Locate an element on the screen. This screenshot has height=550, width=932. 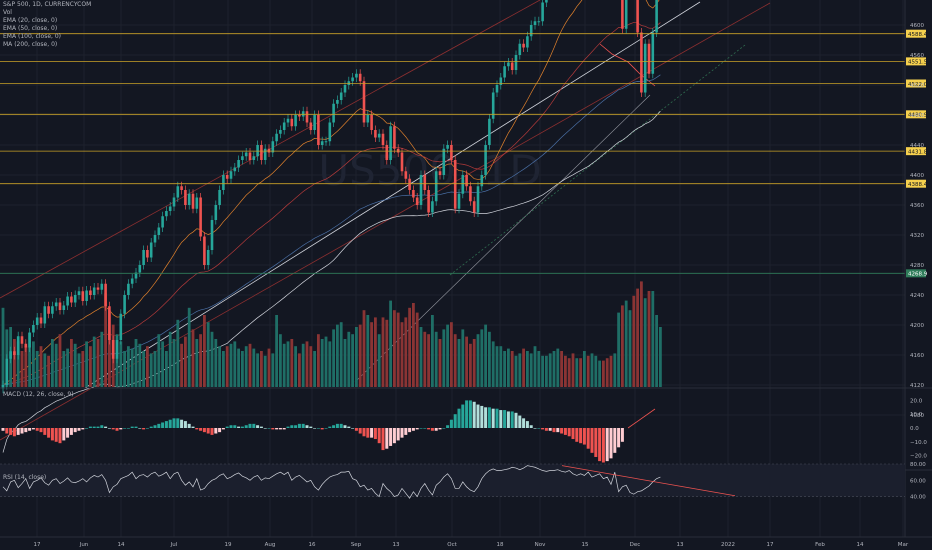
legend-symbol: S&P 500, 1D, CURRENCYCOM is located at coordinates (47, 4).